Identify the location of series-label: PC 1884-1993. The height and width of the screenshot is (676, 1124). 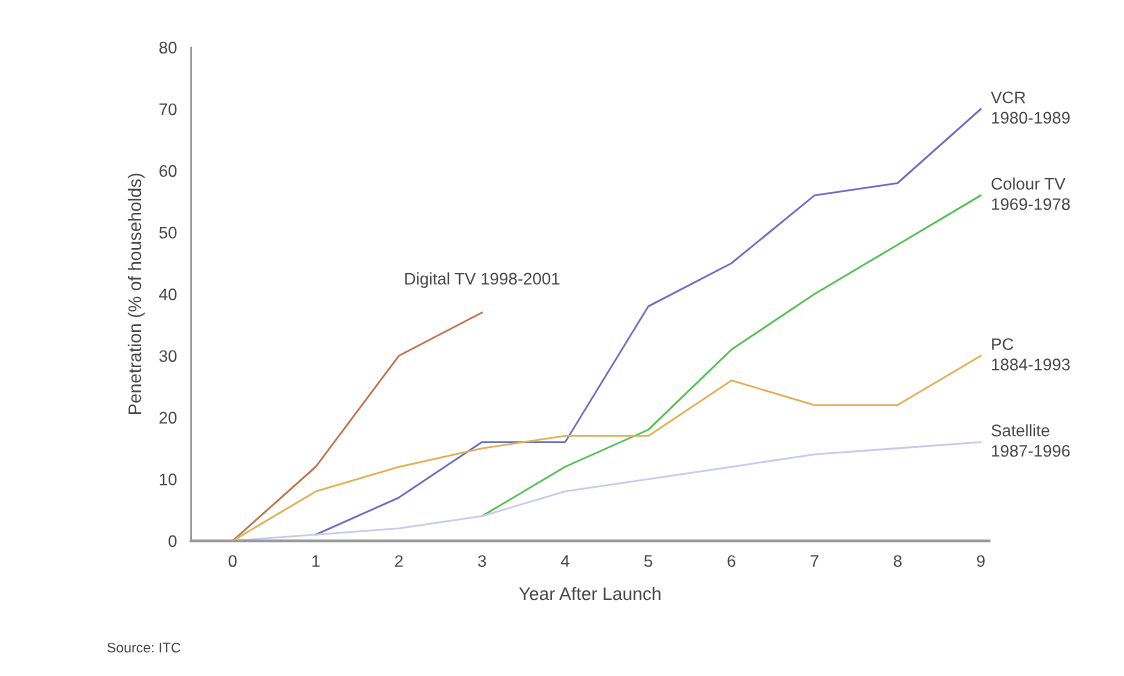
(1031, 354).